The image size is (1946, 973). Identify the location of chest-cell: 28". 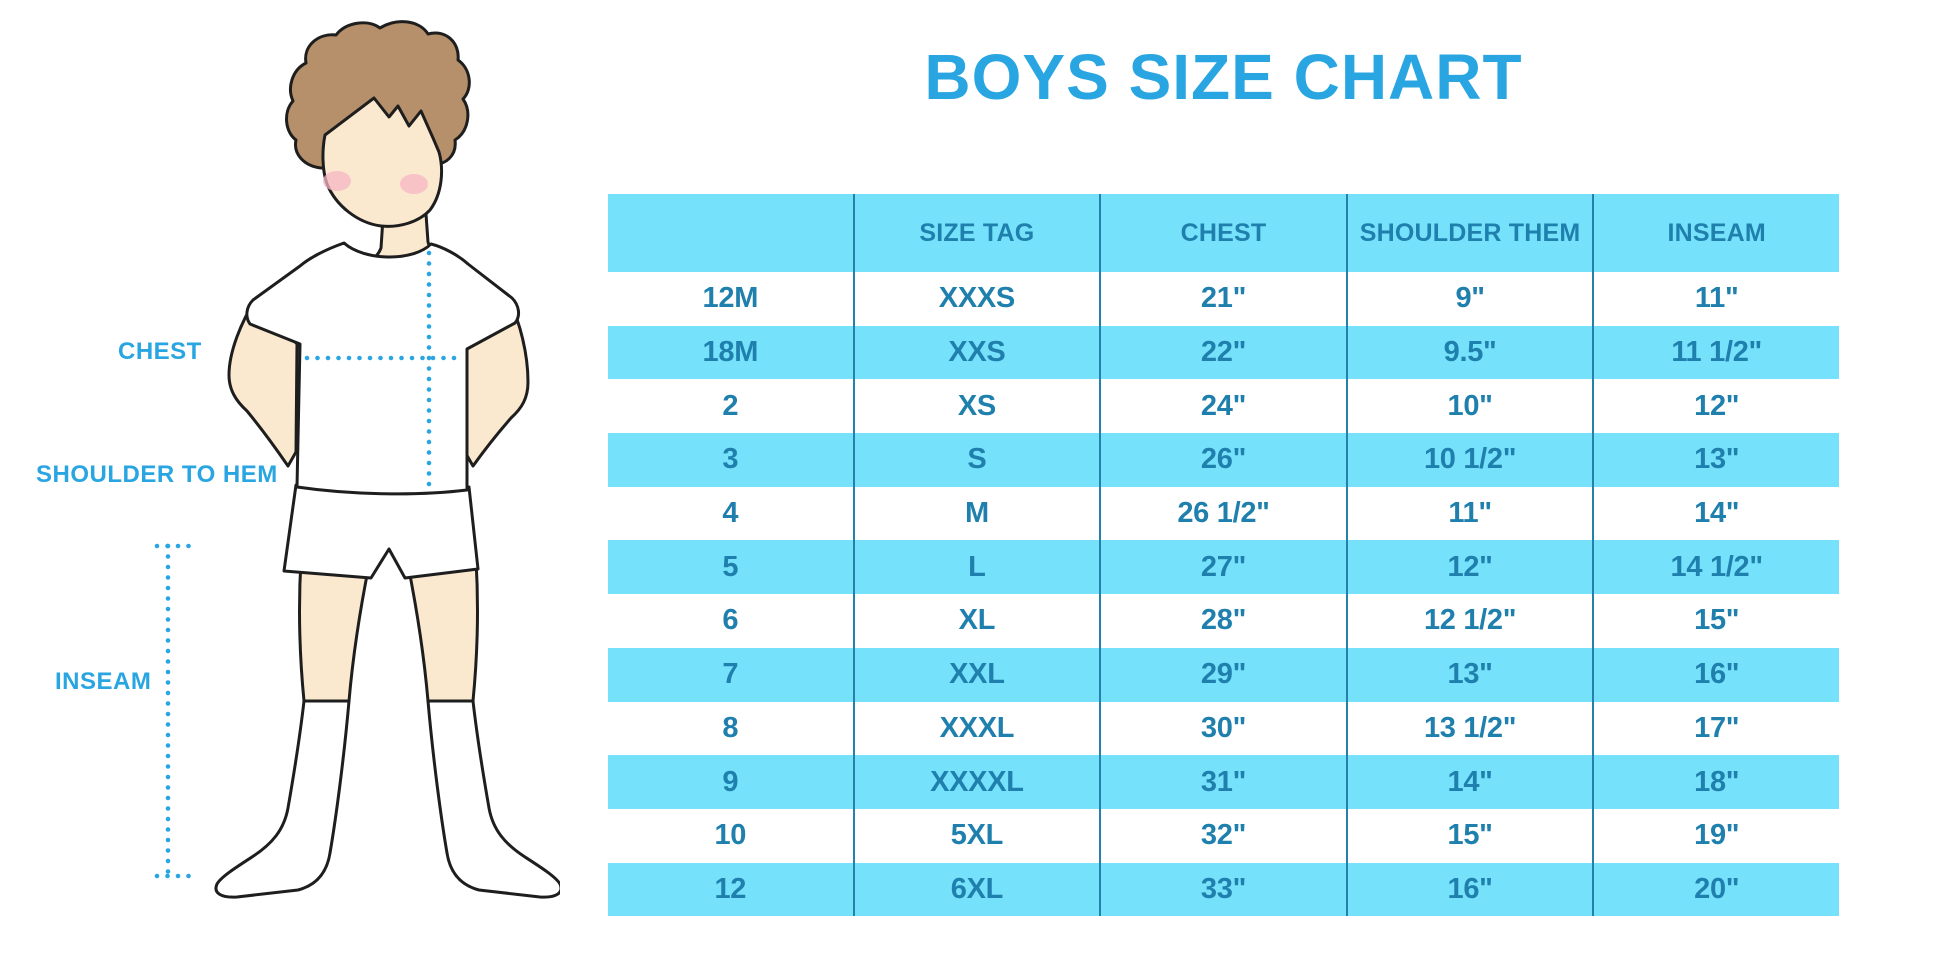
(1222, 621).